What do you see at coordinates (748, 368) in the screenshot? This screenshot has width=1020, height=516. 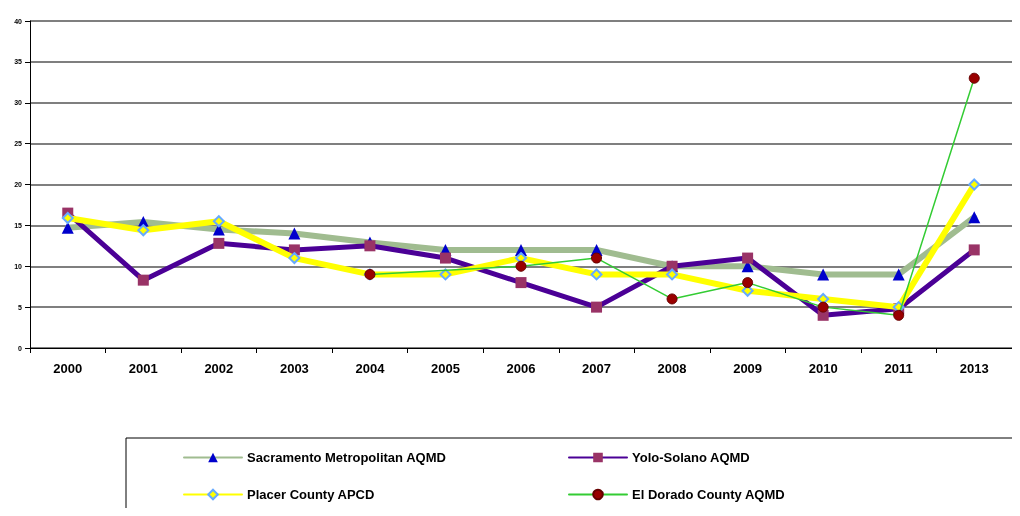 I see `x-tick-label: 2009` at bounding box center [748, 368].